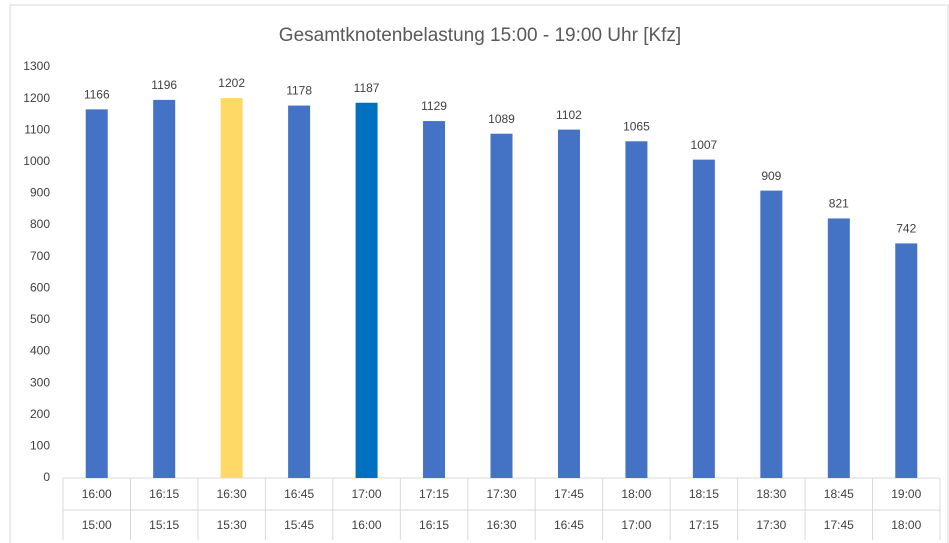 The image size is (949, 543). Describe the element at coordinates (164, 494) in the screenshot. I see `x-tick-label: 16:15` at that location.